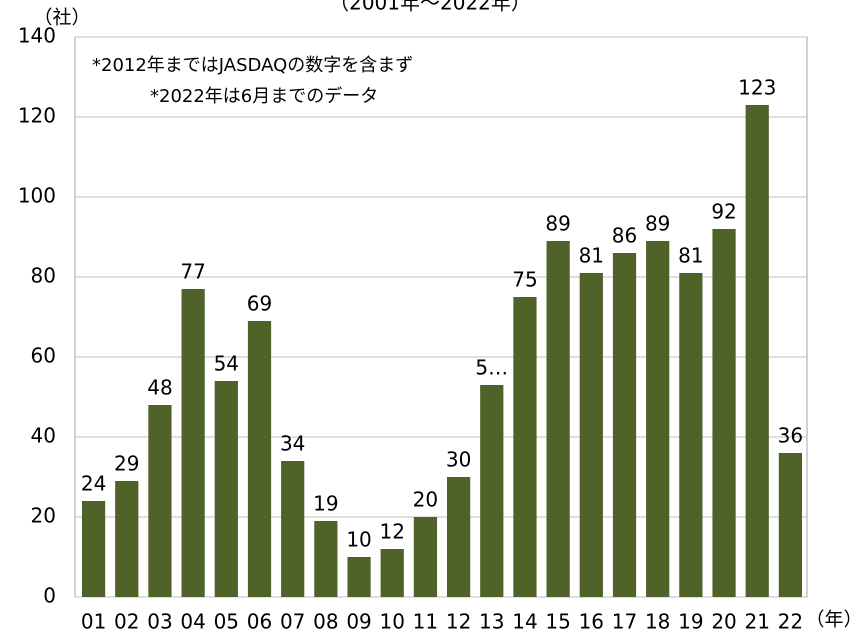 Image resolution: width=858 pixels, height=636 pixels. What do you see at coordinates (425, 622) in the screenshot?
I see `x-tick-label: 11` at bounding box center [425, 622].